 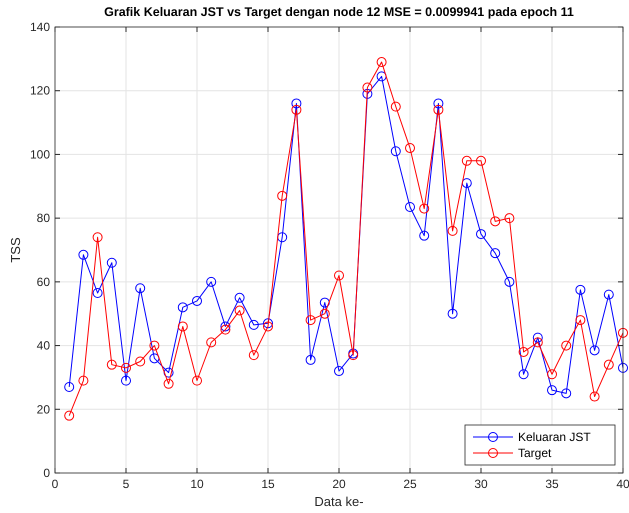 What do you see at coordinates (339, 484) in the screenshot?
I see `x-tick-label: 20` at bounding box center [339, 484].